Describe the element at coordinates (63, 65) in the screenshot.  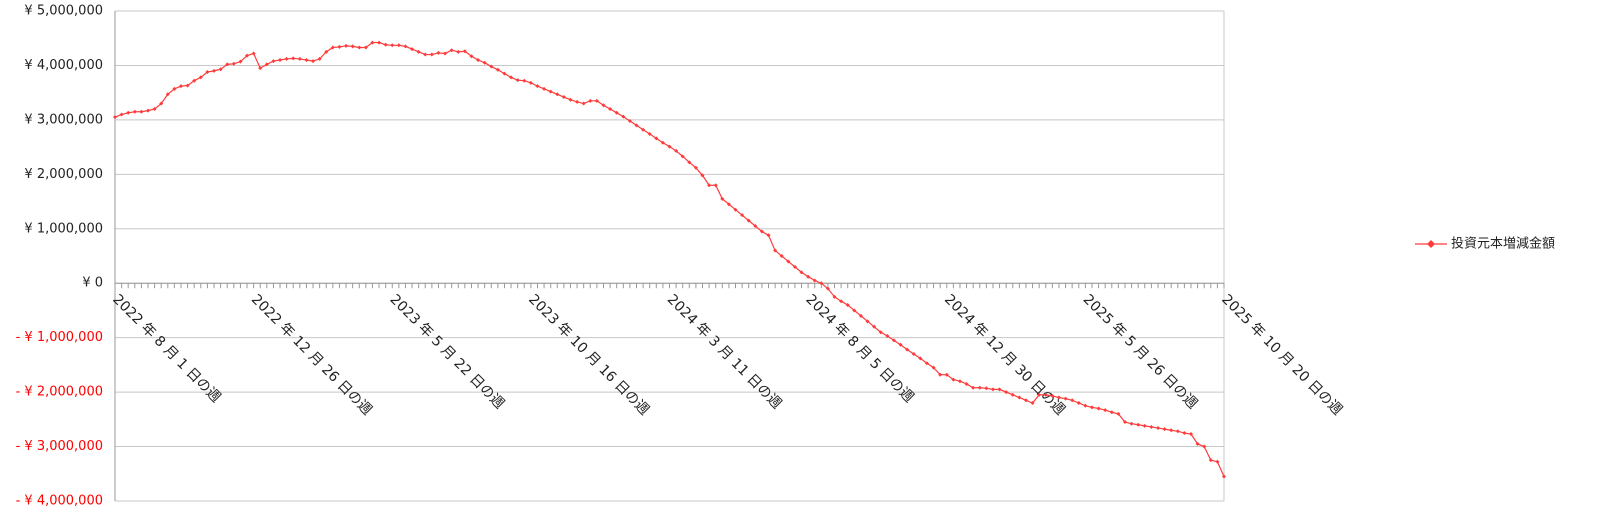
I see `y-tick-label: ¥ 4,000,000` at that location.